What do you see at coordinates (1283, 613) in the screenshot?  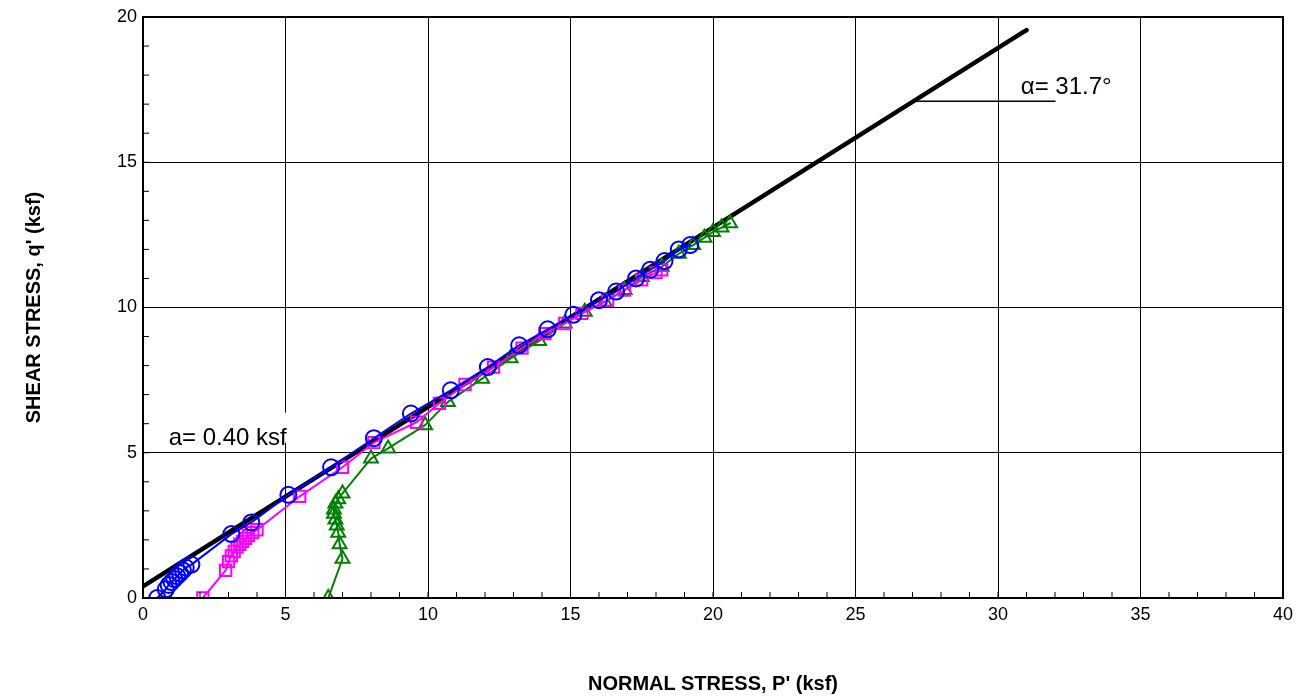 I see `x-tick-label: 40` at bounding box center [1283, 613].